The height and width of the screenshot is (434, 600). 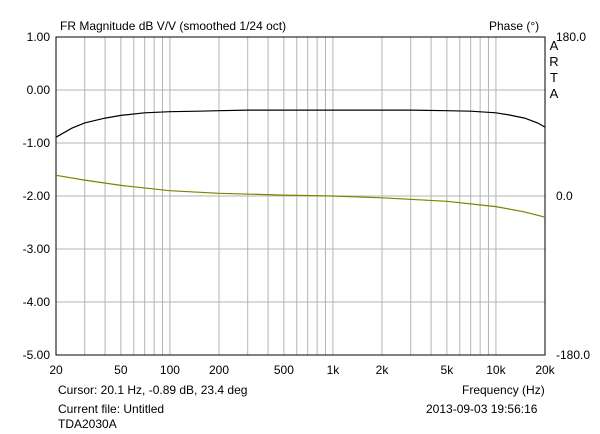 I want to click on x-tick-label: 200, so click(x=219, y=370).